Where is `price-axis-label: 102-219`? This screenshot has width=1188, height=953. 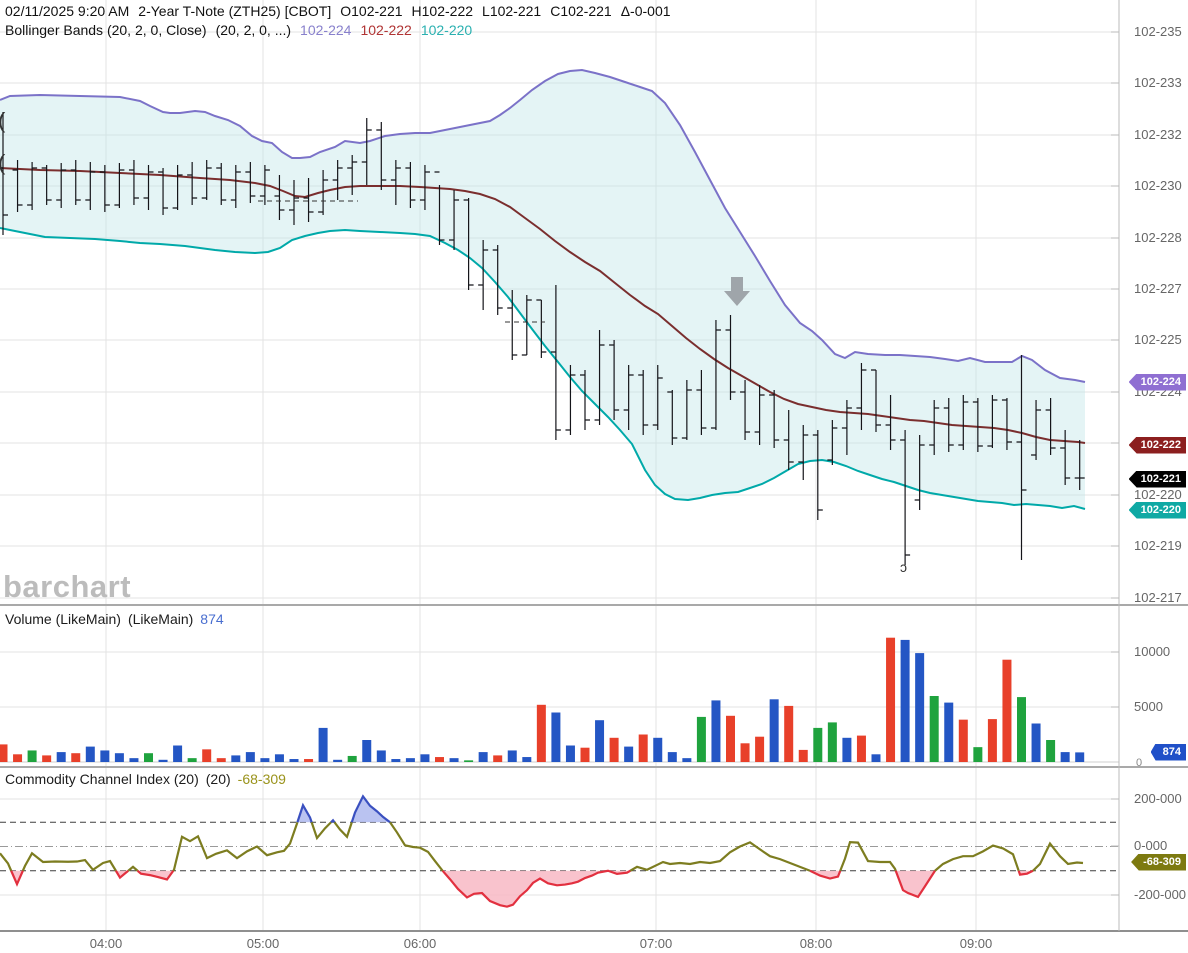
price-axis-label: 102-219 is located at coordinates (1158, 545).